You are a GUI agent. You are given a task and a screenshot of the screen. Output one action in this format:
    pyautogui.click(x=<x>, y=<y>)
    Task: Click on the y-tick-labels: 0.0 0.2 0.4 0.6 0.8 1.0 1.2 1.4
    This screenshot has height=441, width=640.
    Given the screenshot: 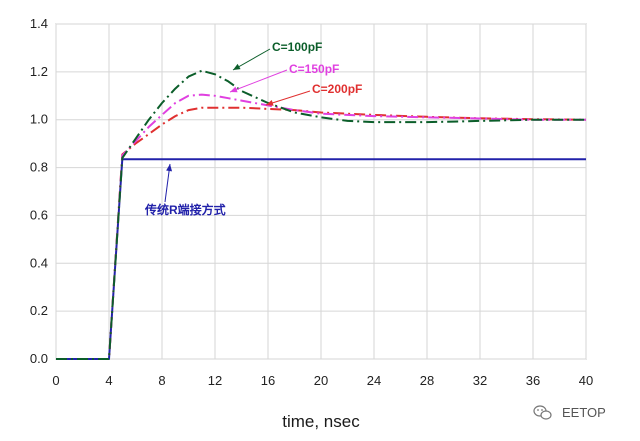 What is the action you would take?
    pyautogui.click(x=39, y=191)
    